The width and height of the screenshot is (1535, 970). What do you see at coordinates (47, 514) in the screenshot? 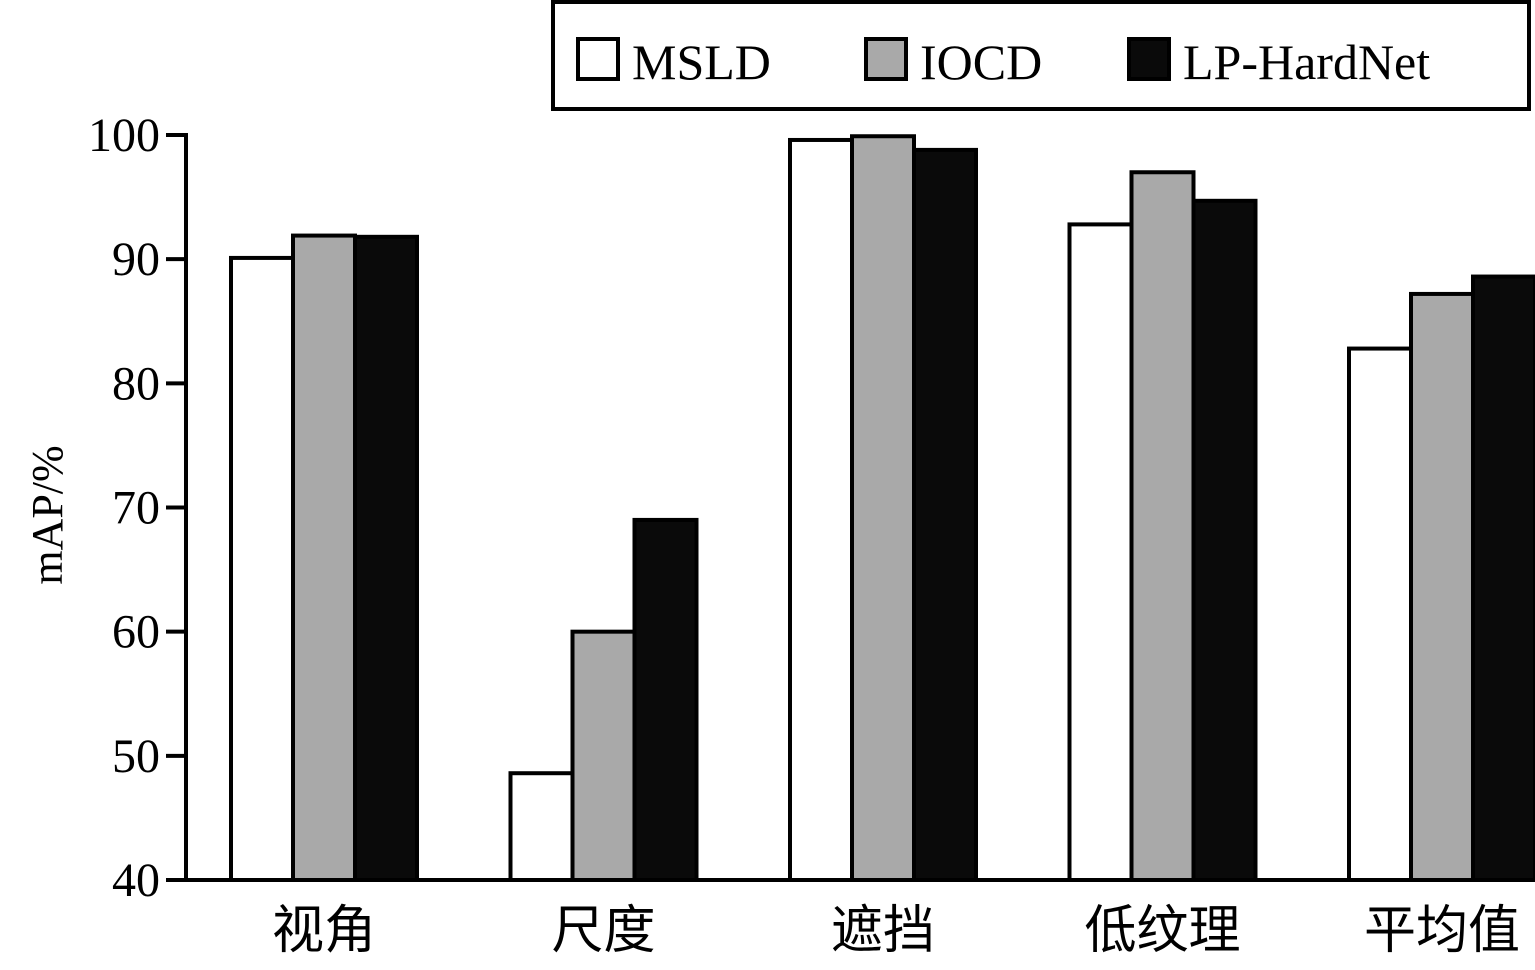
I see `y-axis-label: mAP/%` at bounding box center [47, 514].